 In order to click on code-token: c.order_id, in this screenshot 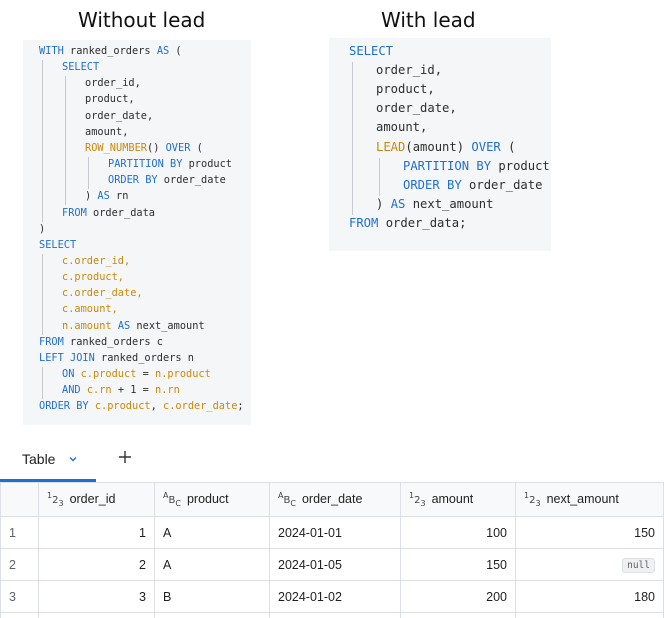, I will do `click(96, 260)`.